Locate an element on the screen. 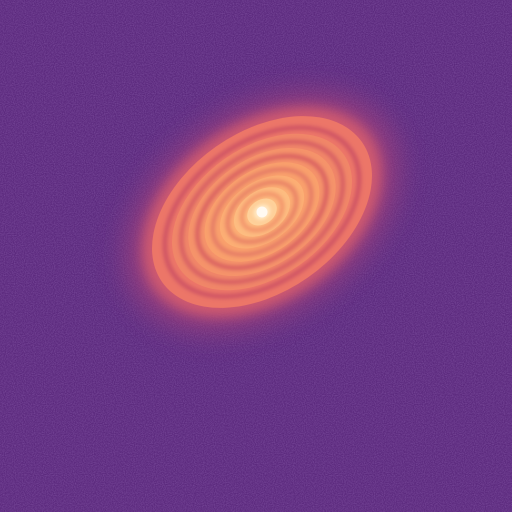  central-star is located at coordinates (262, 212).